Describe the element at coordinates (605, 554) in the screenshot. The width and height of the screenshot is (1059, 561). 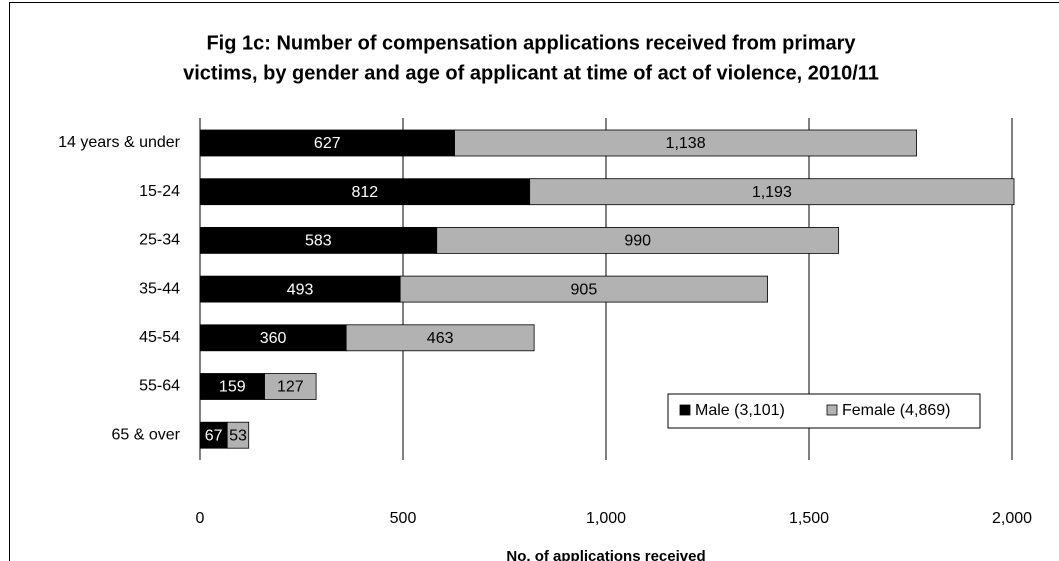
I see `x-axis-label: No. of applications received` at that location.